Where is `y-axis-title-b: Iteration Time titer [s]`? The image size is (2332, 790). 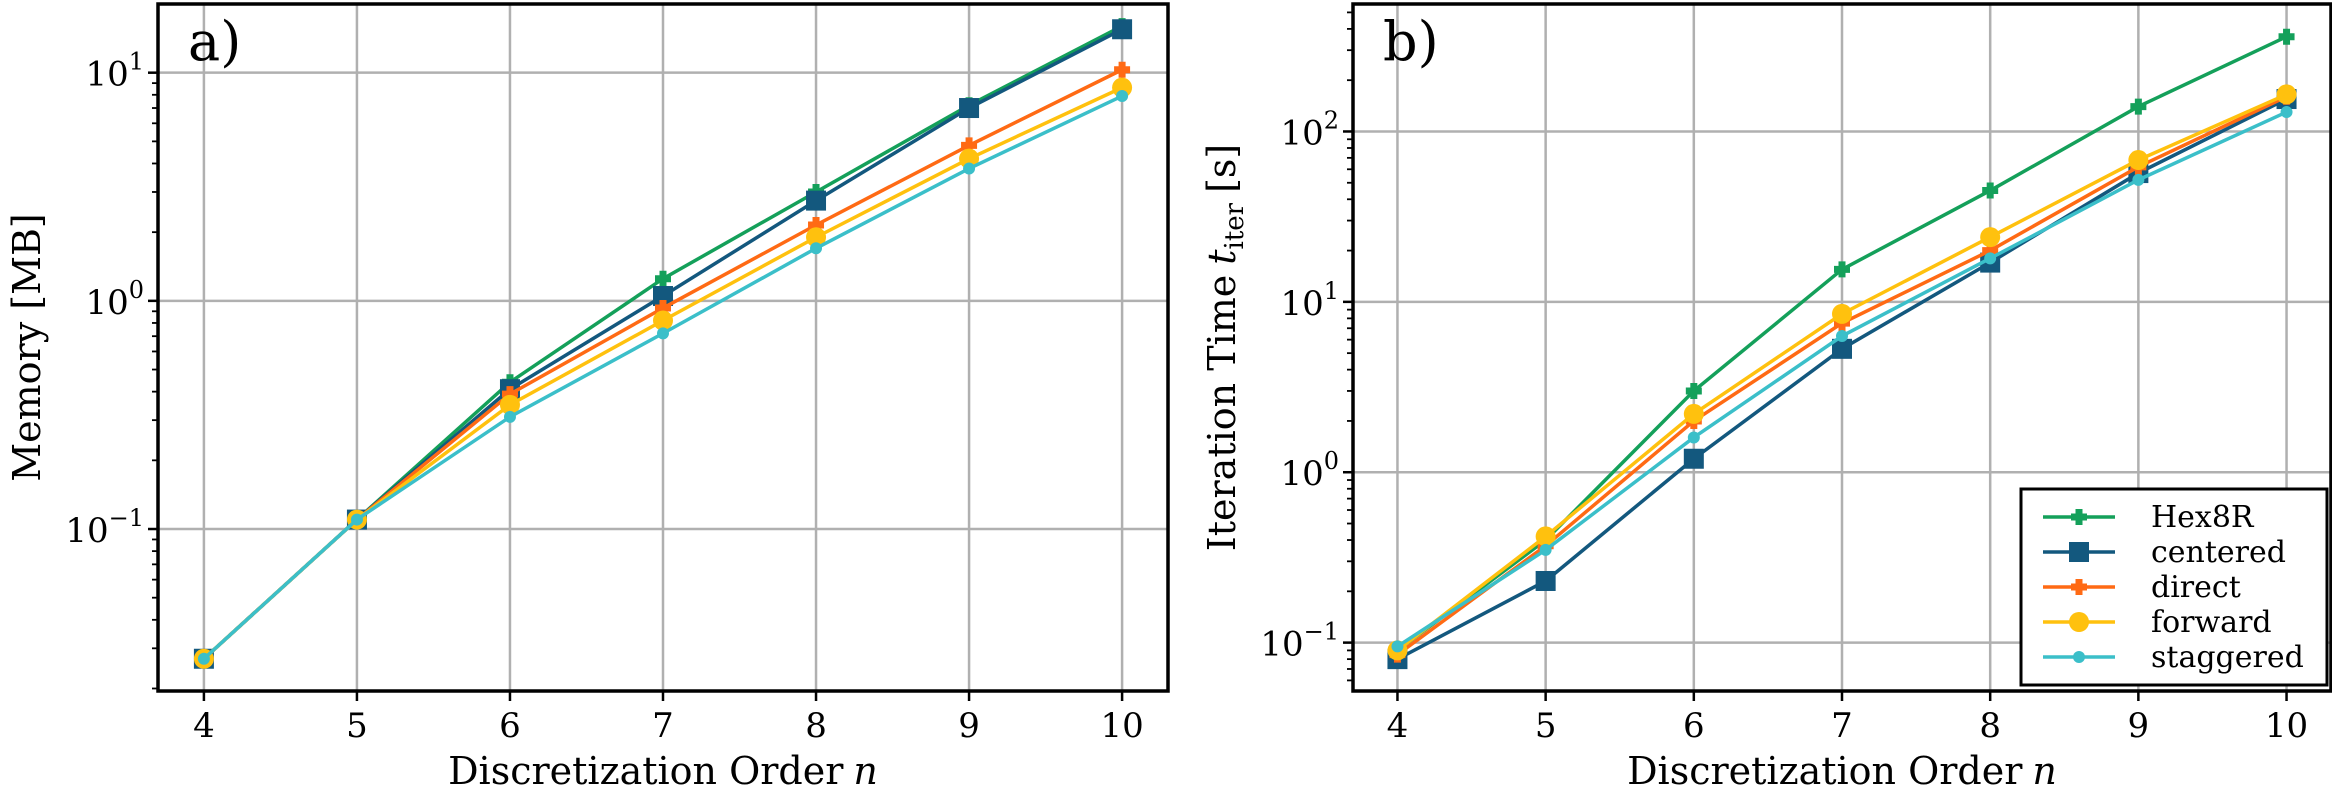 y-axis-title-b: Iteration Time titer [s] is located at coordinates (1225, 348).